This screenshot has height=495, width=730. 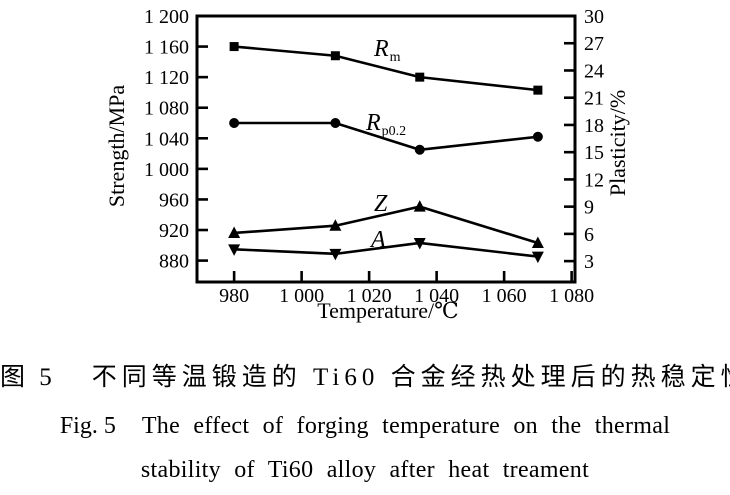 I want to click on figure-number-en: Fig. 5, so click(x=87, y=426).